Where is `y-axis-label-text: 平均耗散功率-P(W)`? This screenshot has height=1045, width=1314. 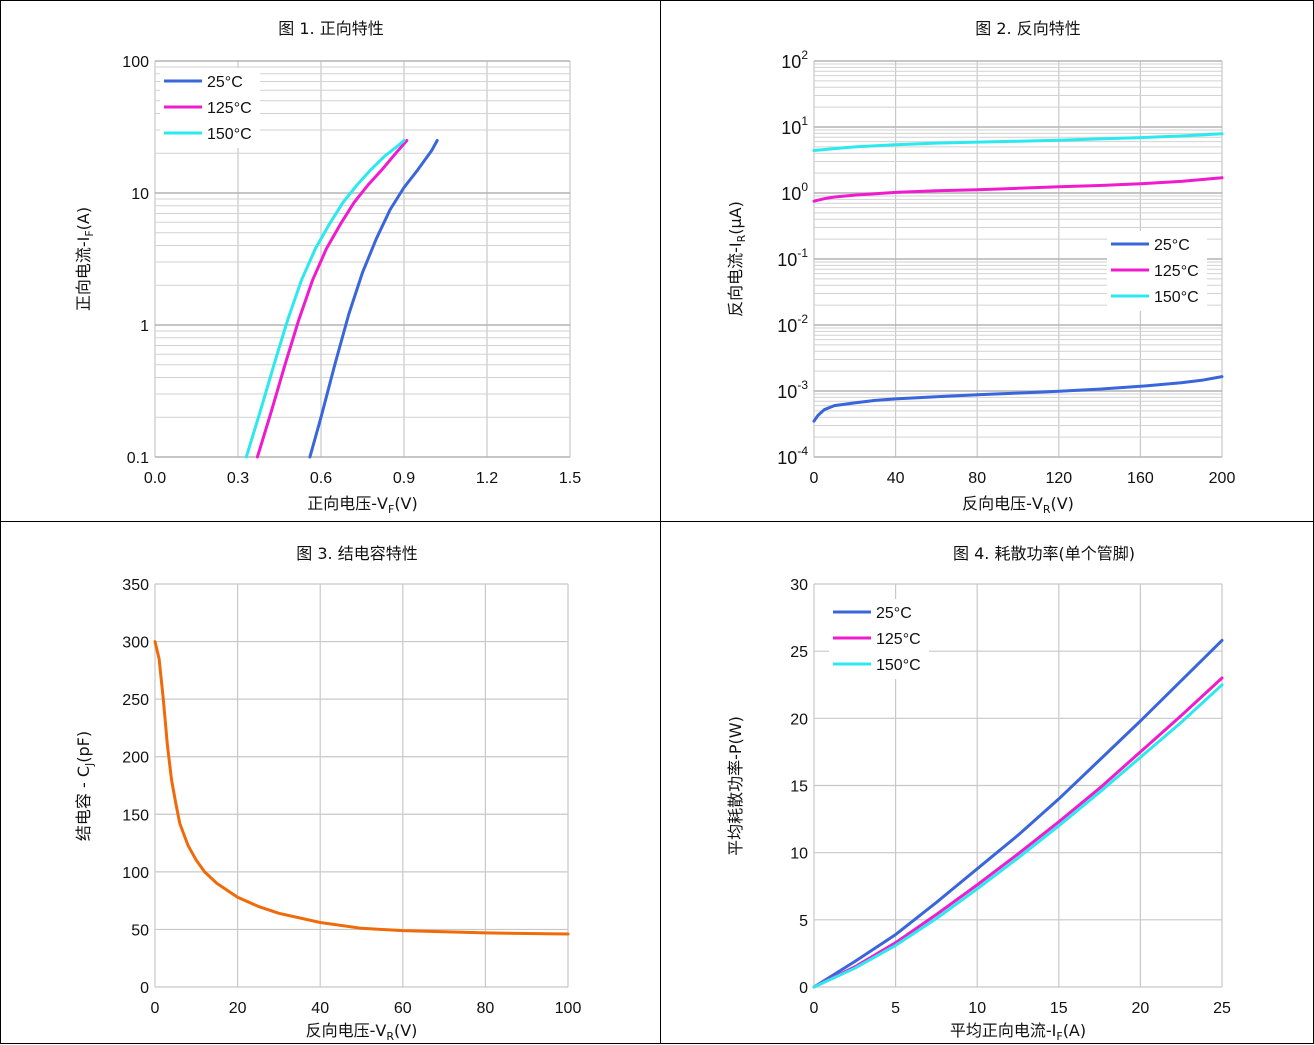
y-axis-label-text: 平均耗散功率-P(W) is located at coordinates (735, 786).